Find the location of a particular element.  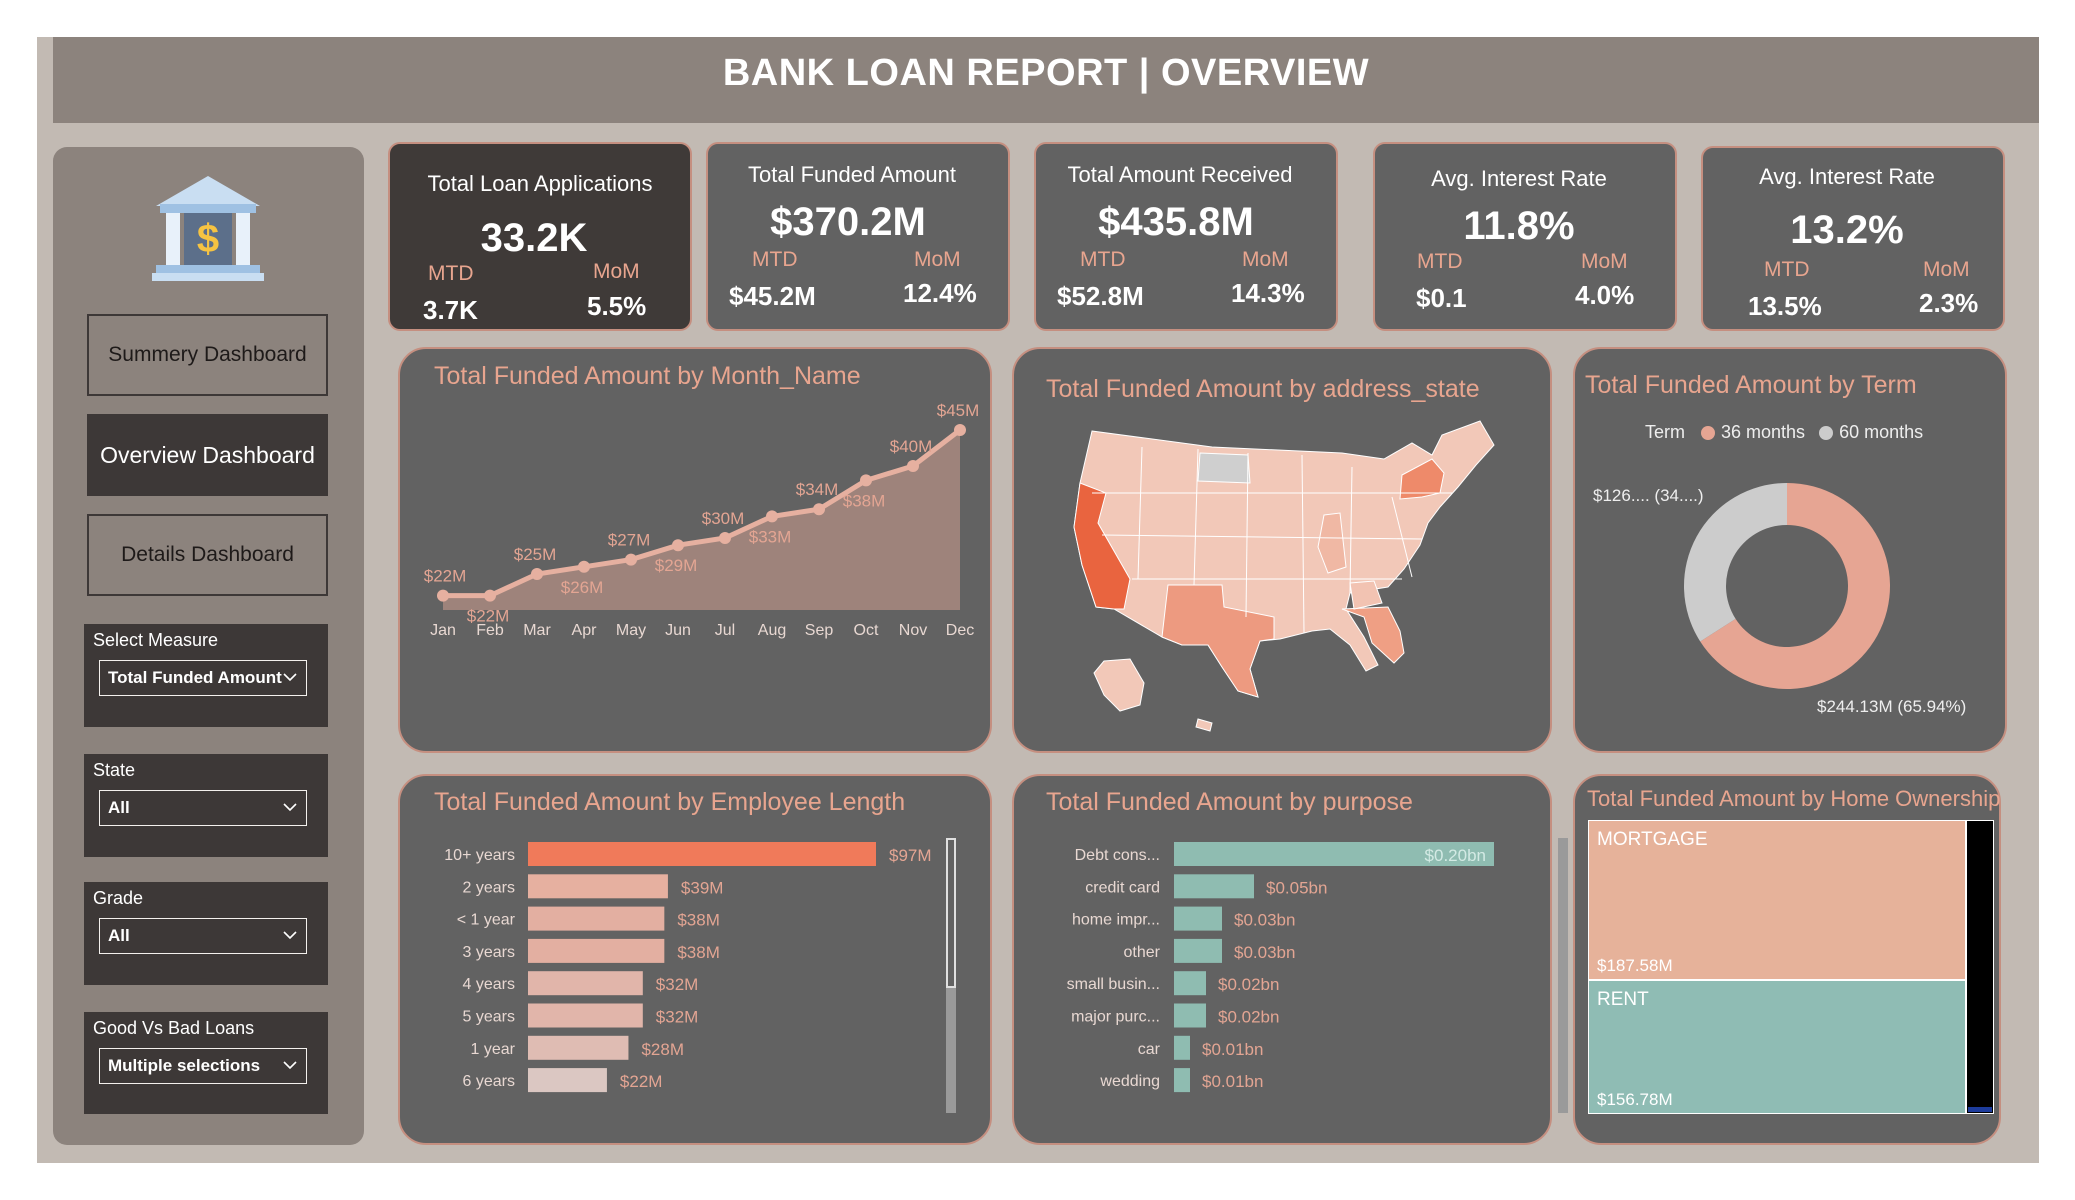

kpi-mtd-value: 13.5% is located at coordinates (1785, 306).